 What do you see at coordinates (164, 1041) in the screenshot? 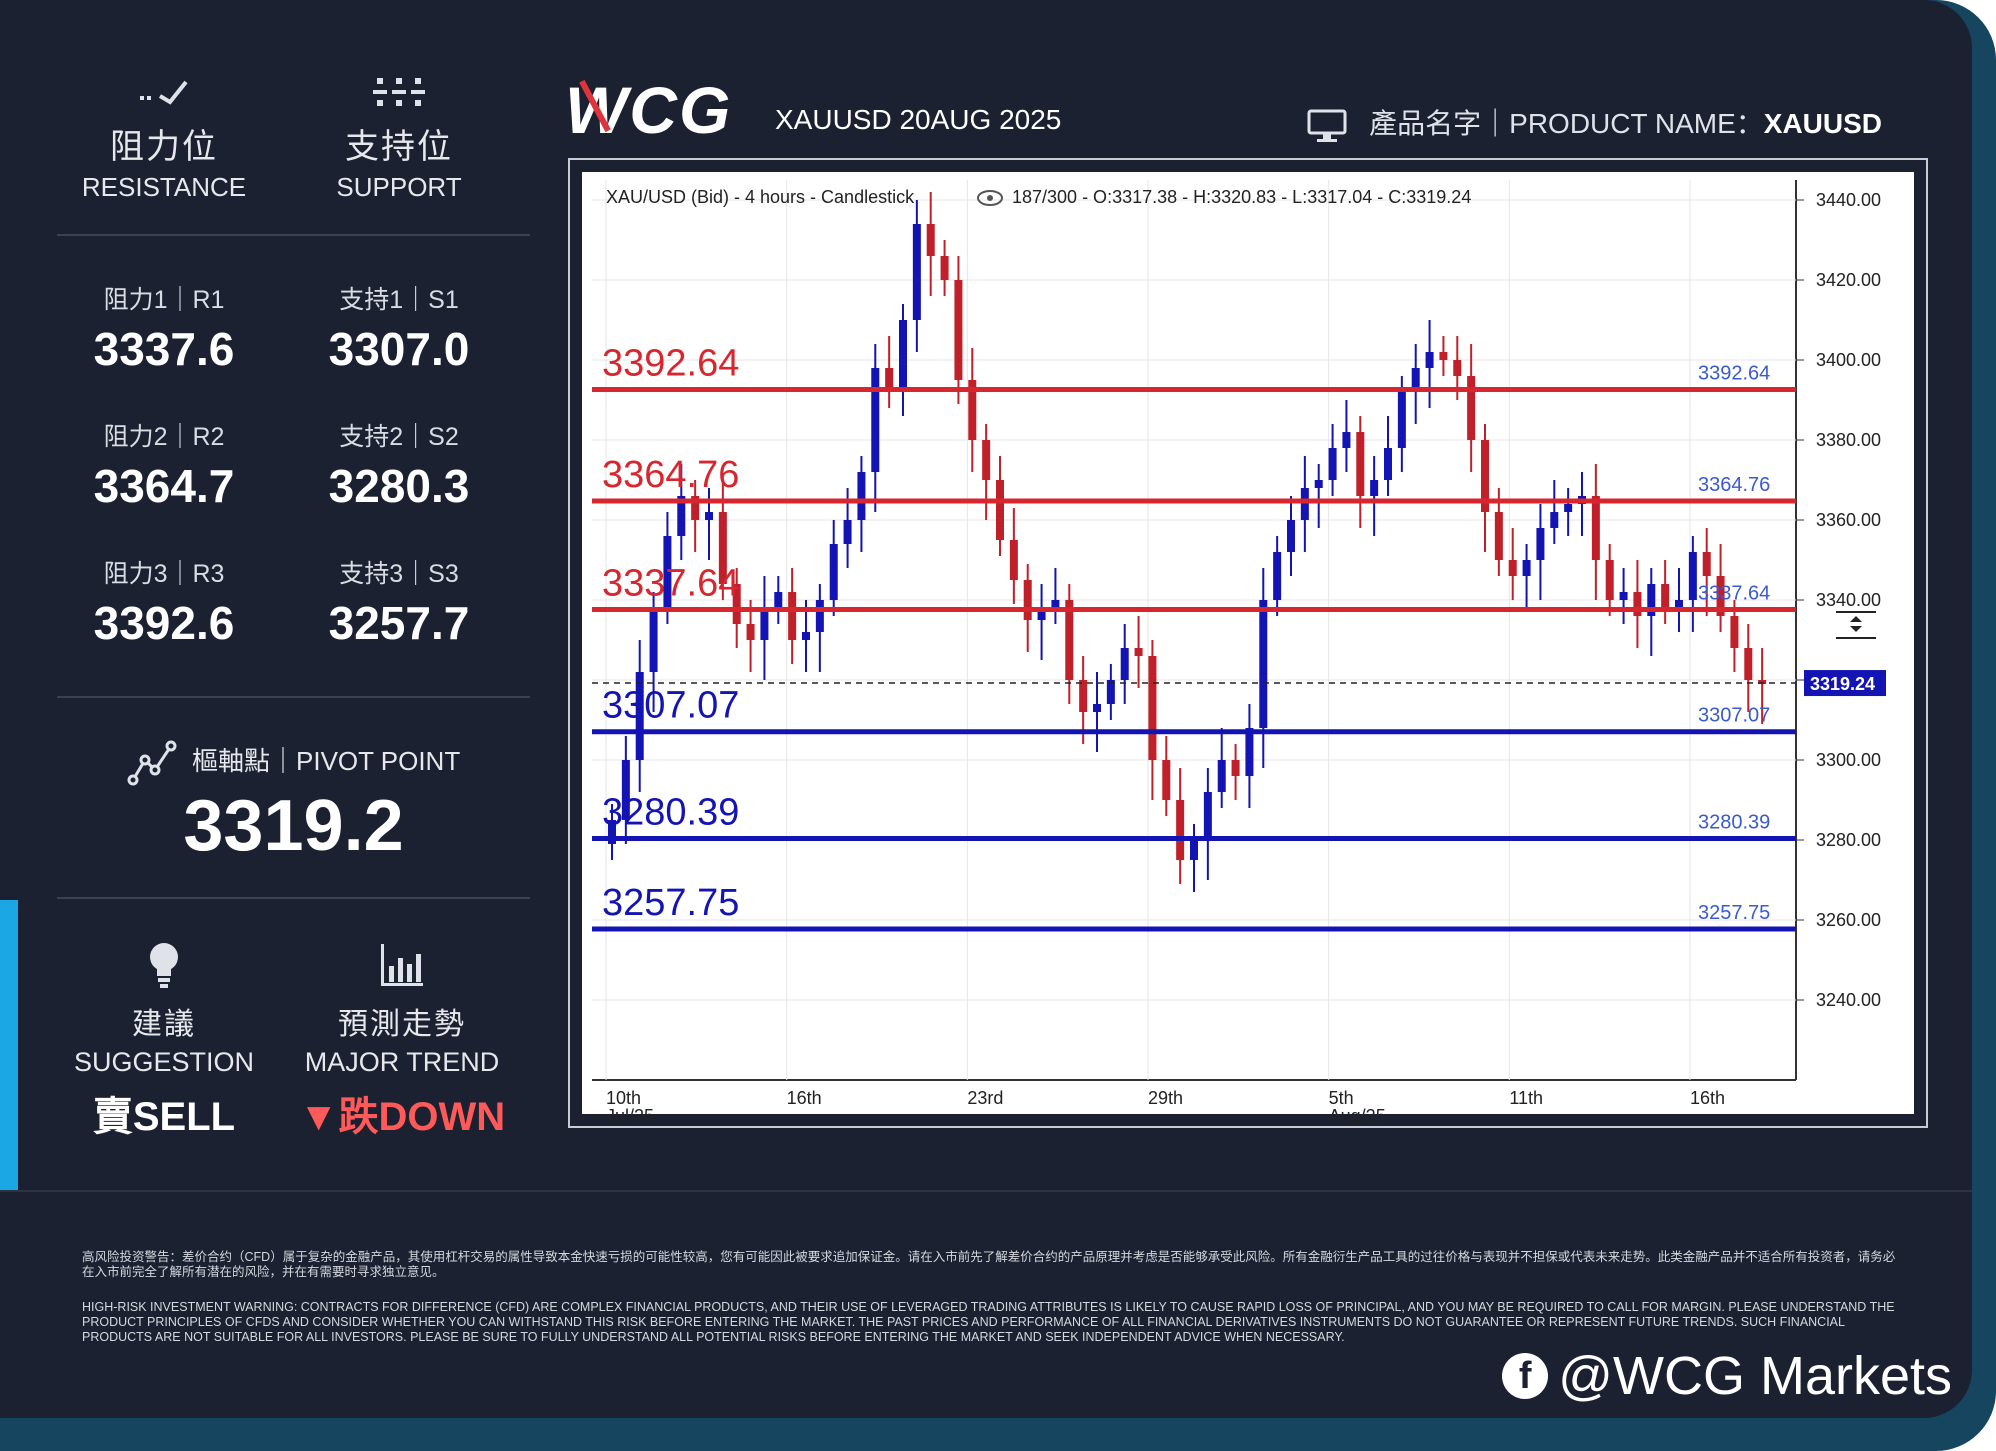
I see `suggestion-block: 建議 SUGGESTION 賣SELL` at bounding box center [164, 1041].